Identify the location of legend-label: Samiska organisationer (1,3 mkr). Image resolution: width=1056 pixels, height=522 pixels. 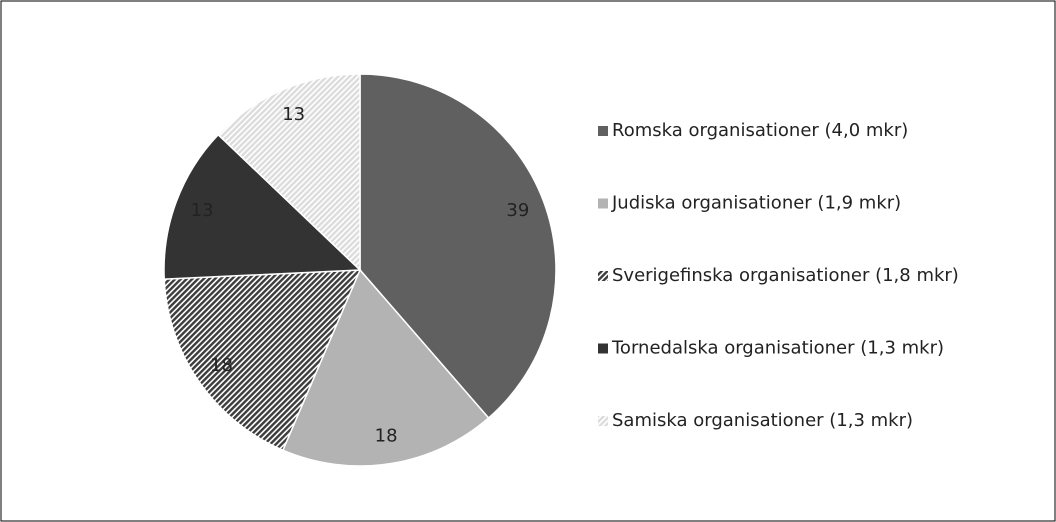
(762, 420).